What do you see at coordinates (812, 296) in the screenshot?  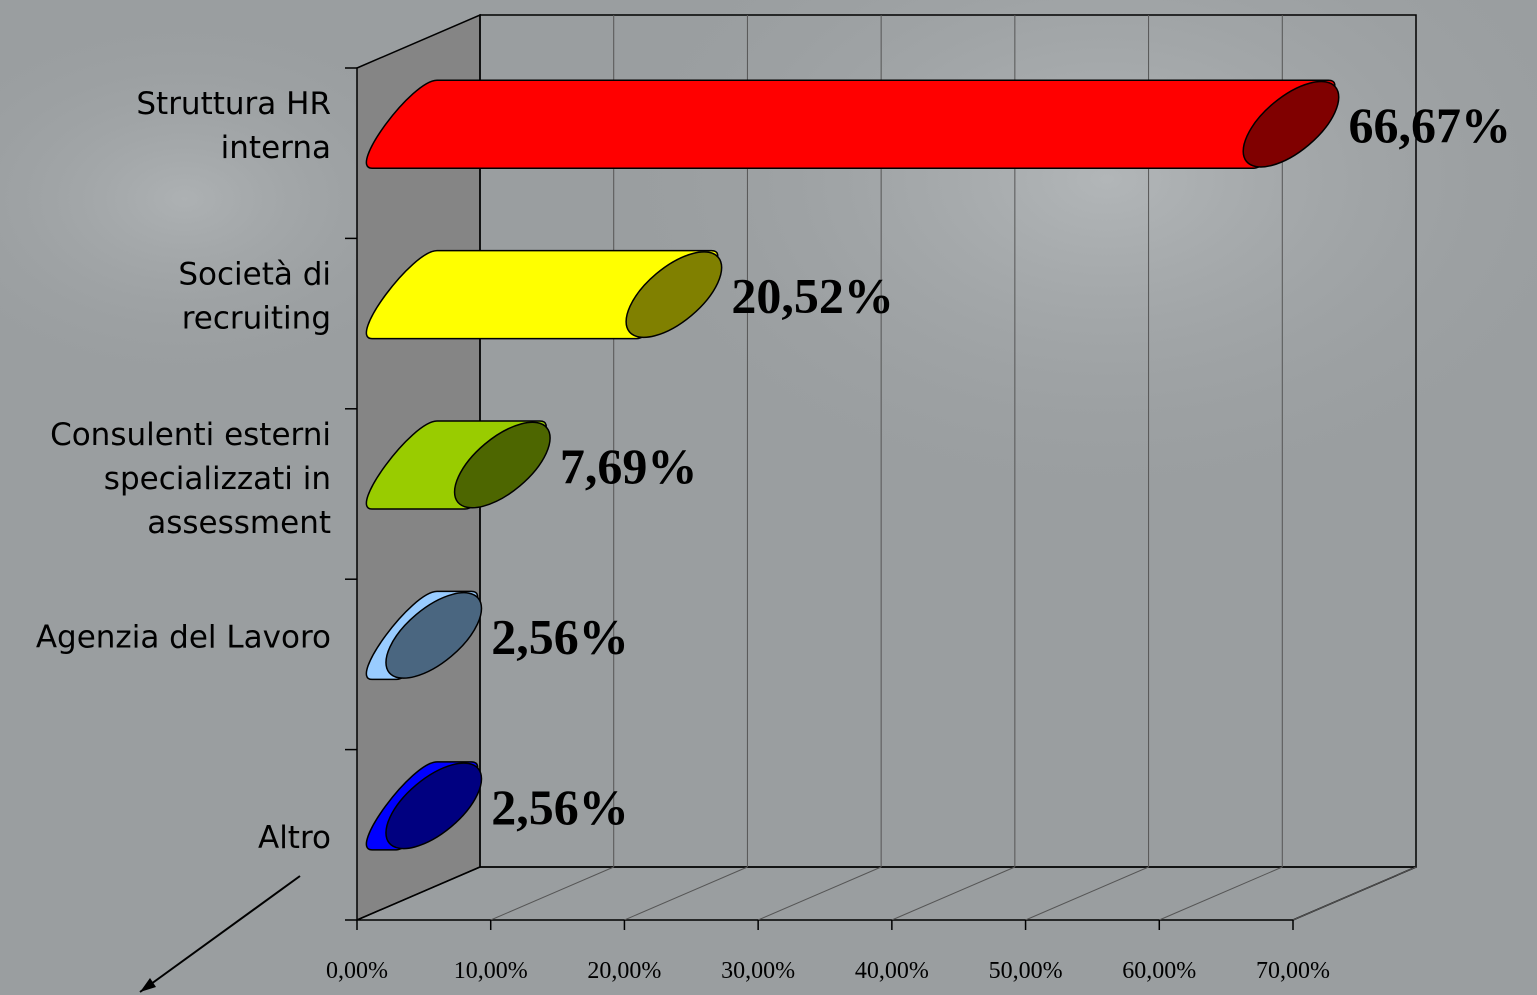 I see `data-label: 20,52%` at bounding box center [812, 296].